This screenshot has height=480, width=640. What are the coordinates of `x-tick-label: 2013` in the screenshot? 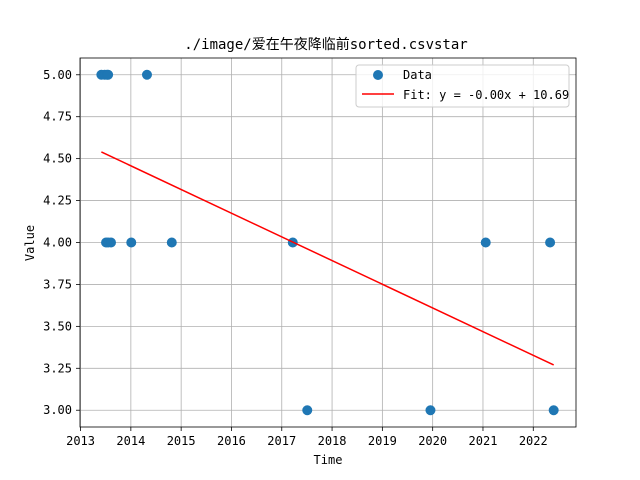 It's located at (80, 441).